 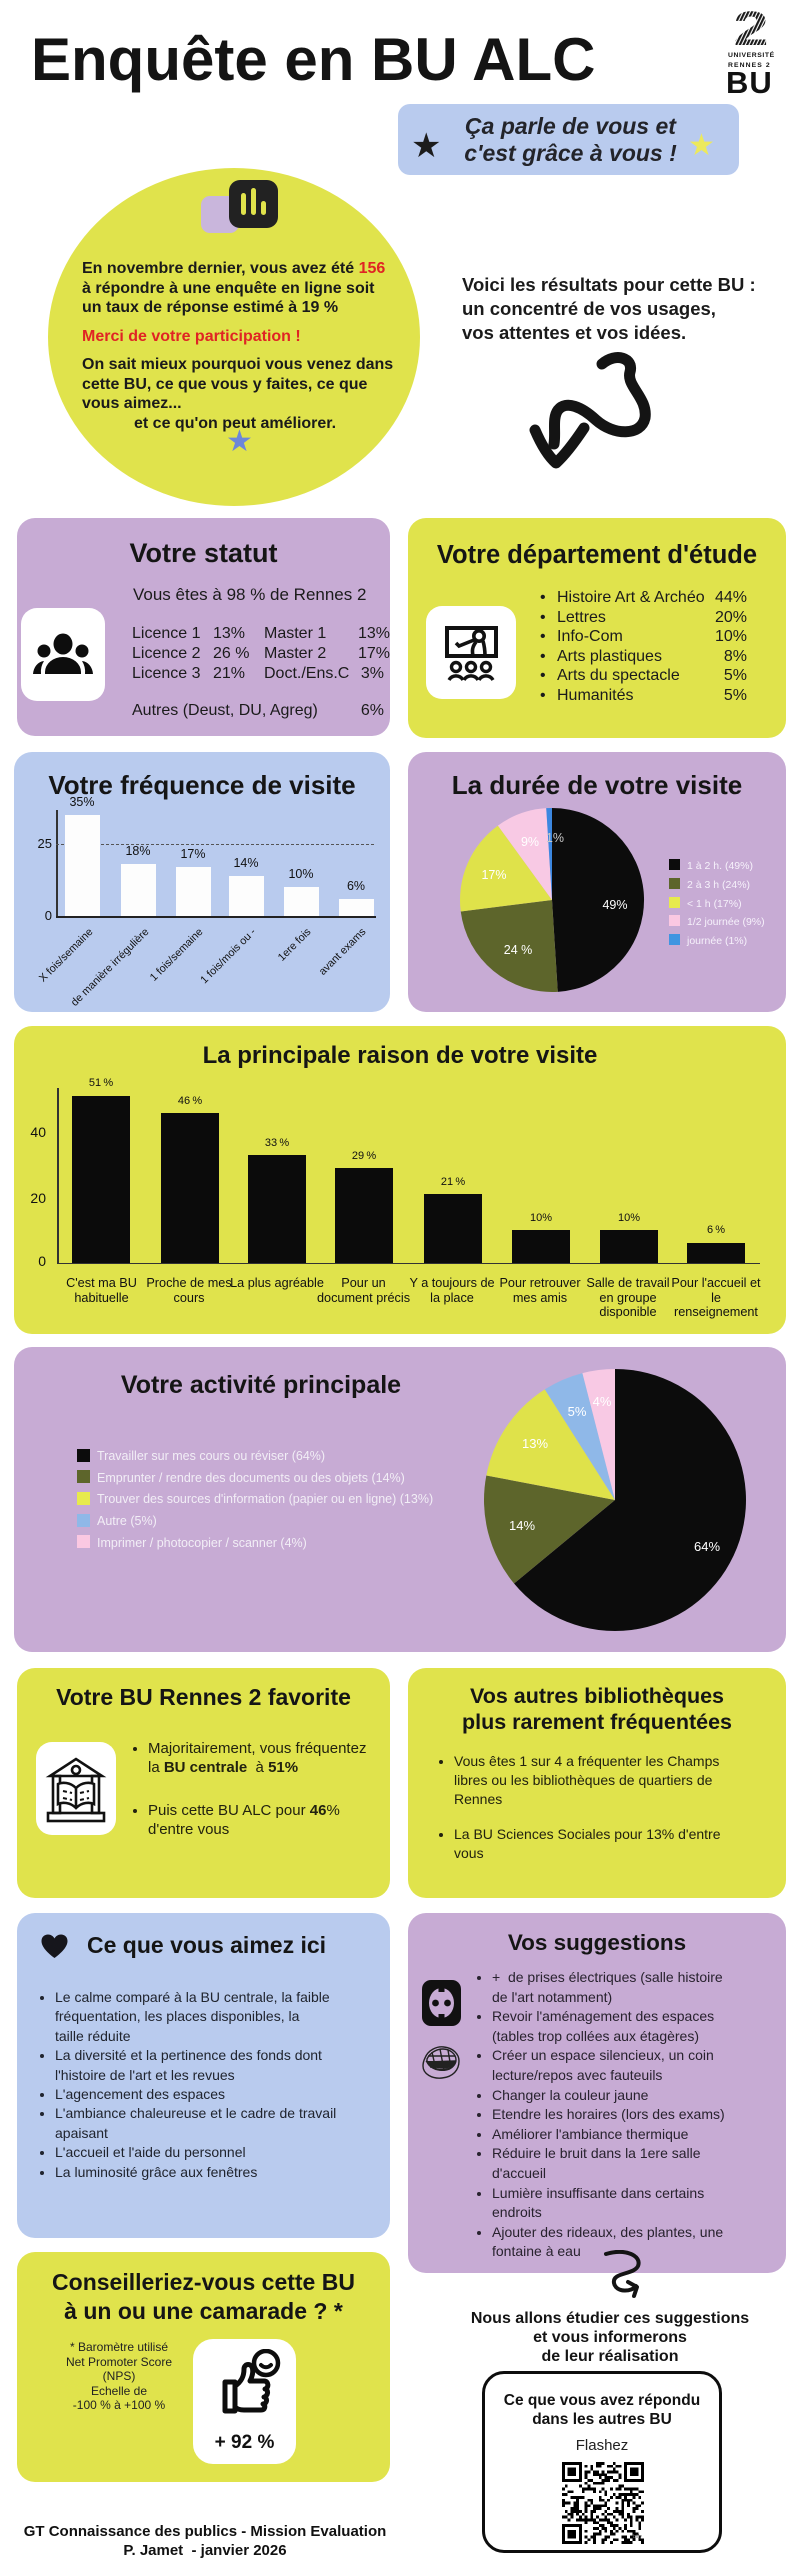 What do you see at coordinates (749, 65) in the screenshot?
I see `svg-text: RENNES 2` at bounding box center [749, 65].